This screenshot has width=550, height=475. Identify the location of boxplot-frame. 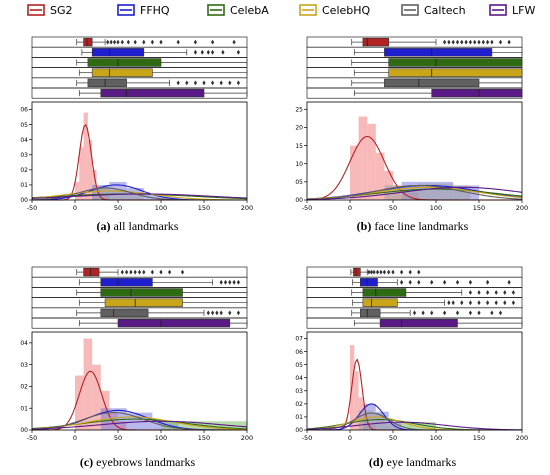
(139, 42).